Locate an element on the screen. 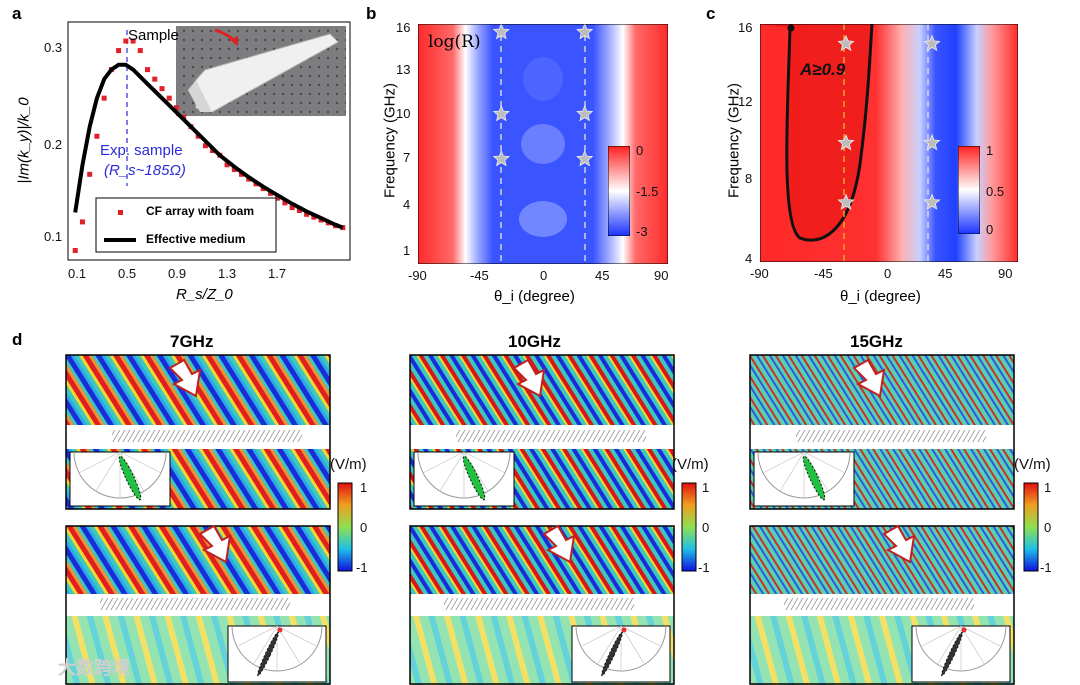 Image resolution: width=1080 pixels, height=685 pixels. panel-c-letter: c is located at coordinates (711, 13).